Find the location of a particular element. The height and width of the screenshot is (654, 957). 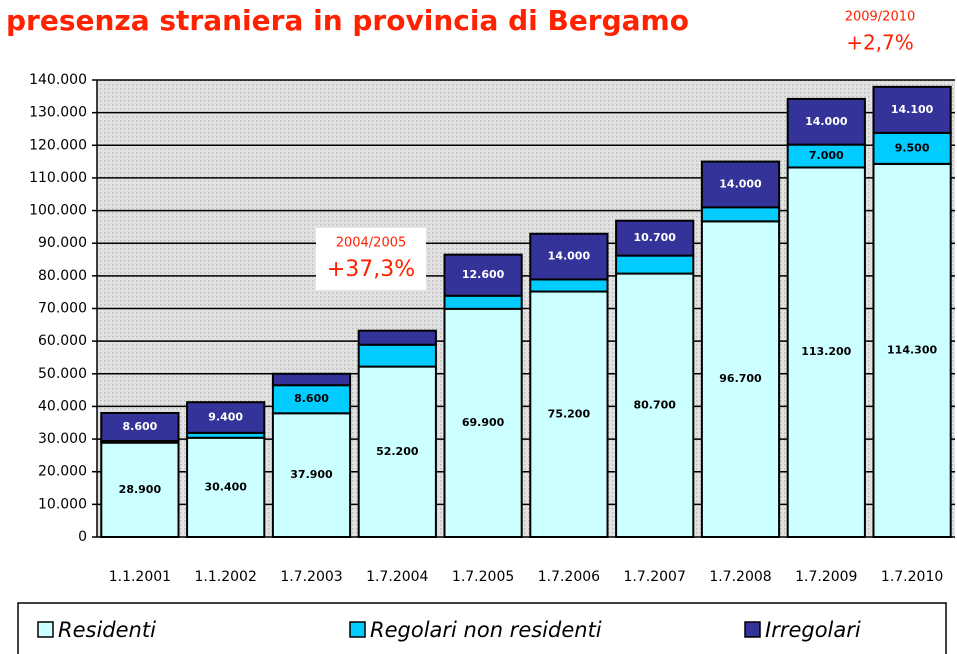

x-tick-label: 1.7.2007 is located at coordinates (655, 577).